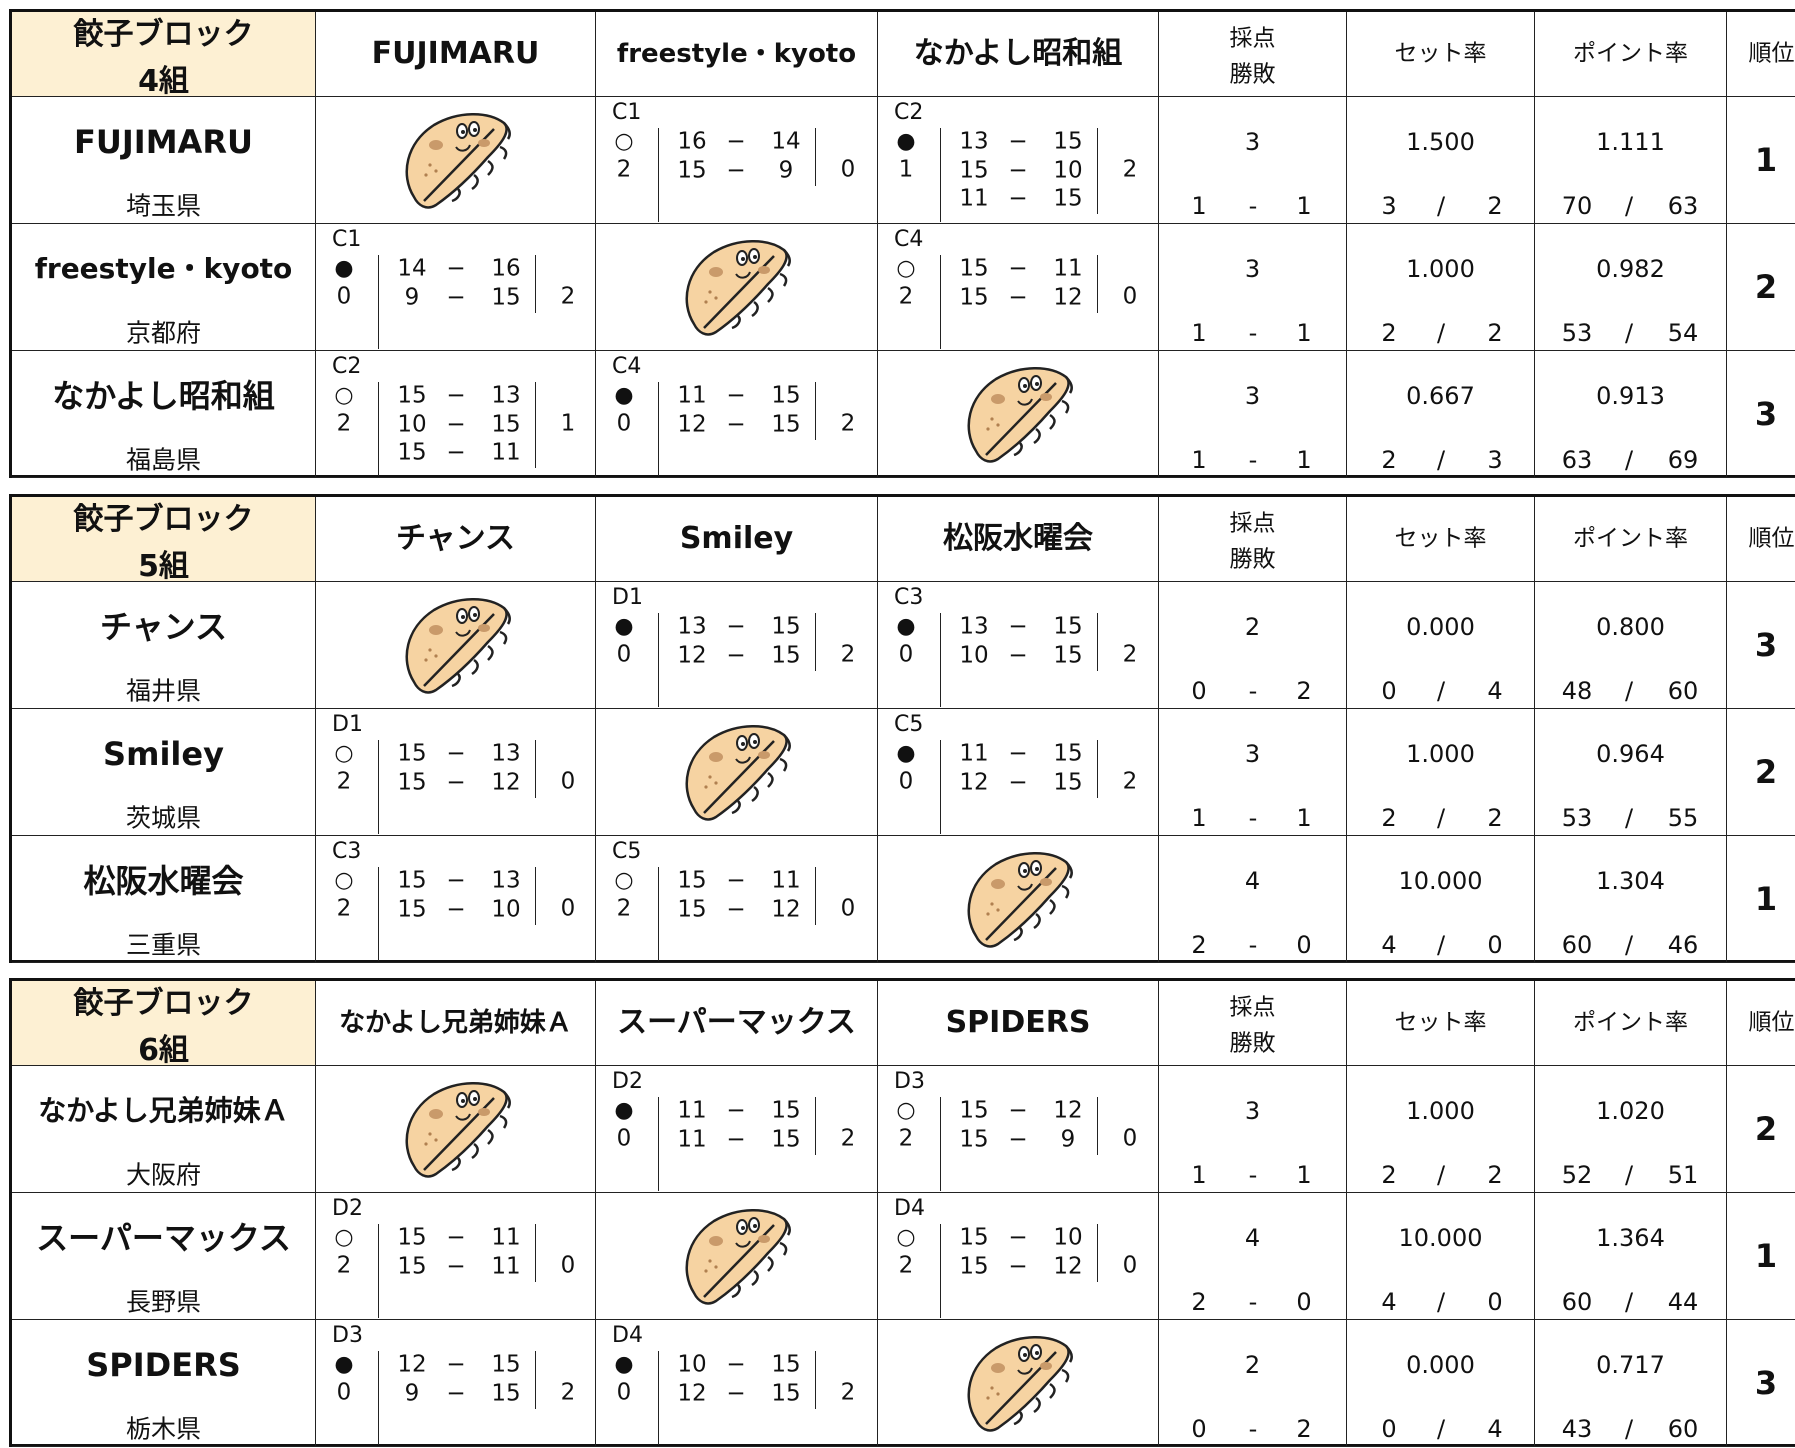 The width and height of the screenshot is (1795, 1448). I want to click on opponent-header: 松阪水曜会, so click(1018, 539).